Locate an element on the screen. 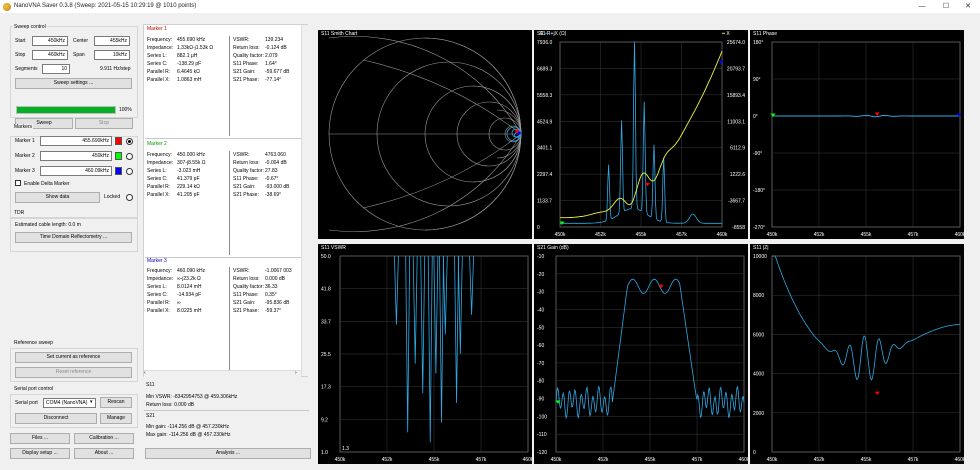 The height and width of the screenshot is (470, 980). y-tick-label: 2000 is located at coordinates (758, 414).